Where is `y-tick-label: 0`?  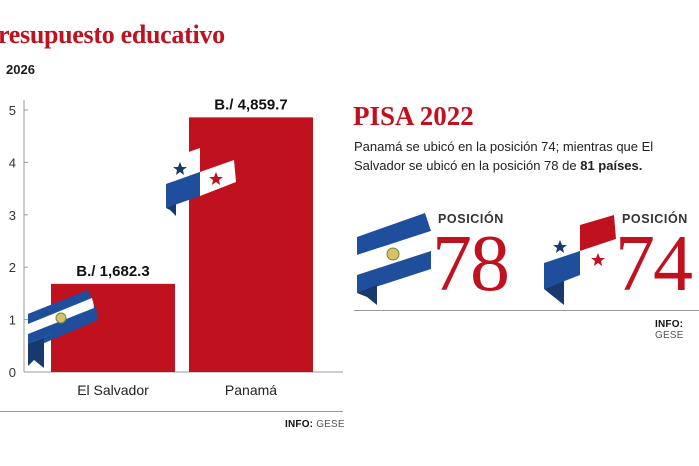 y-tick-label: 0 is located at coordinates (12, 372).